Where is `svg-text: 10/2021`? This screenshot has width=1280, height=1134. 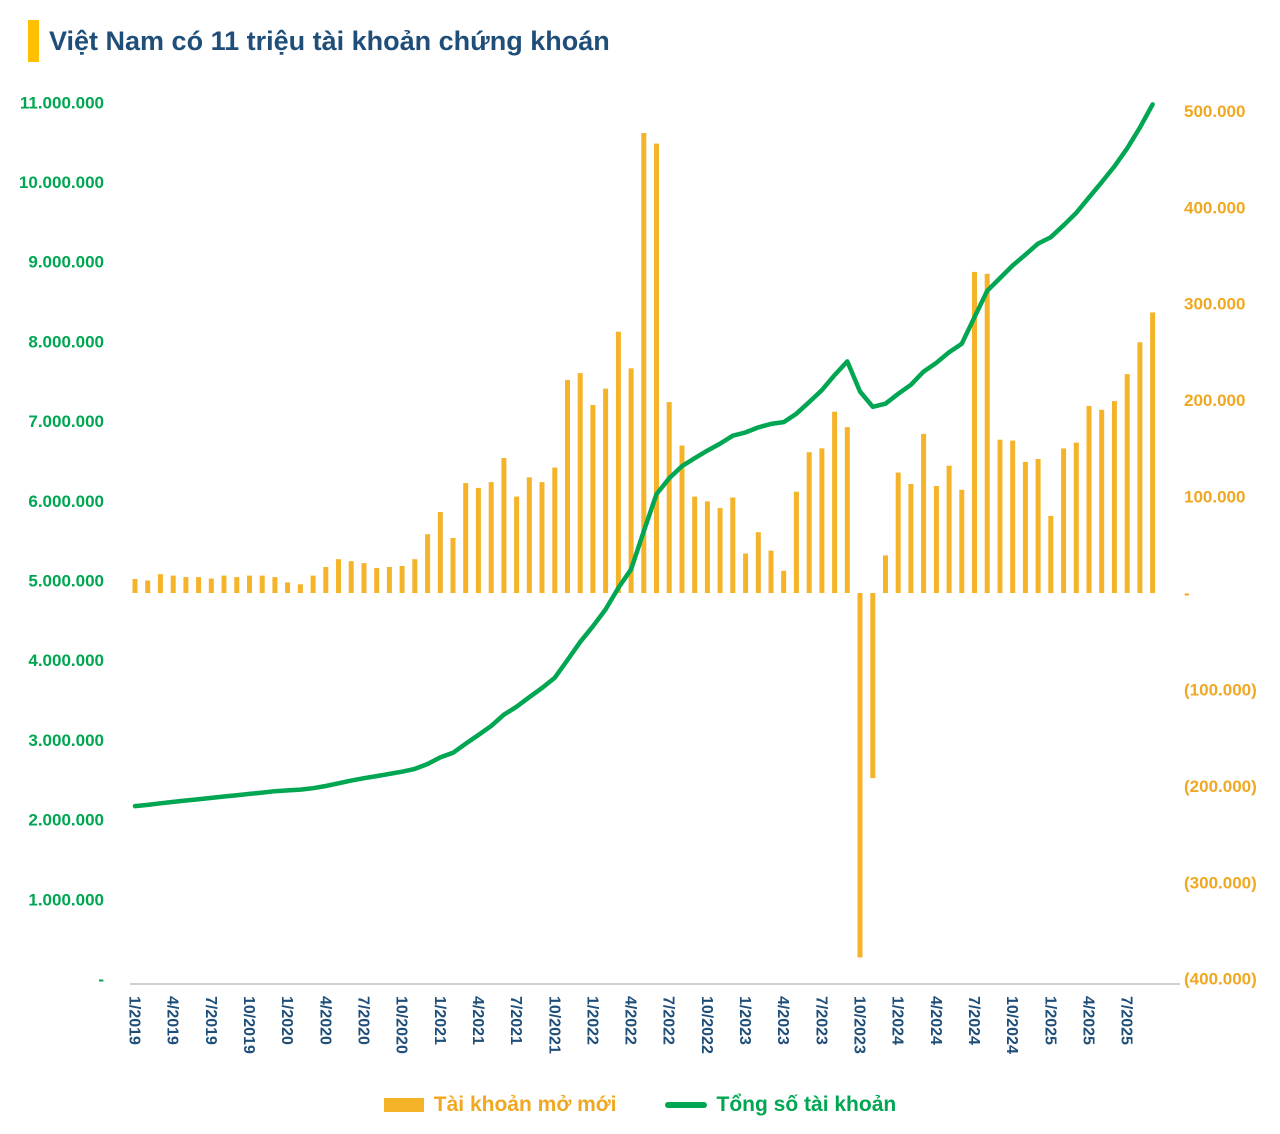 svg-text: 10/2021 is located at coordinates (553, 1025).